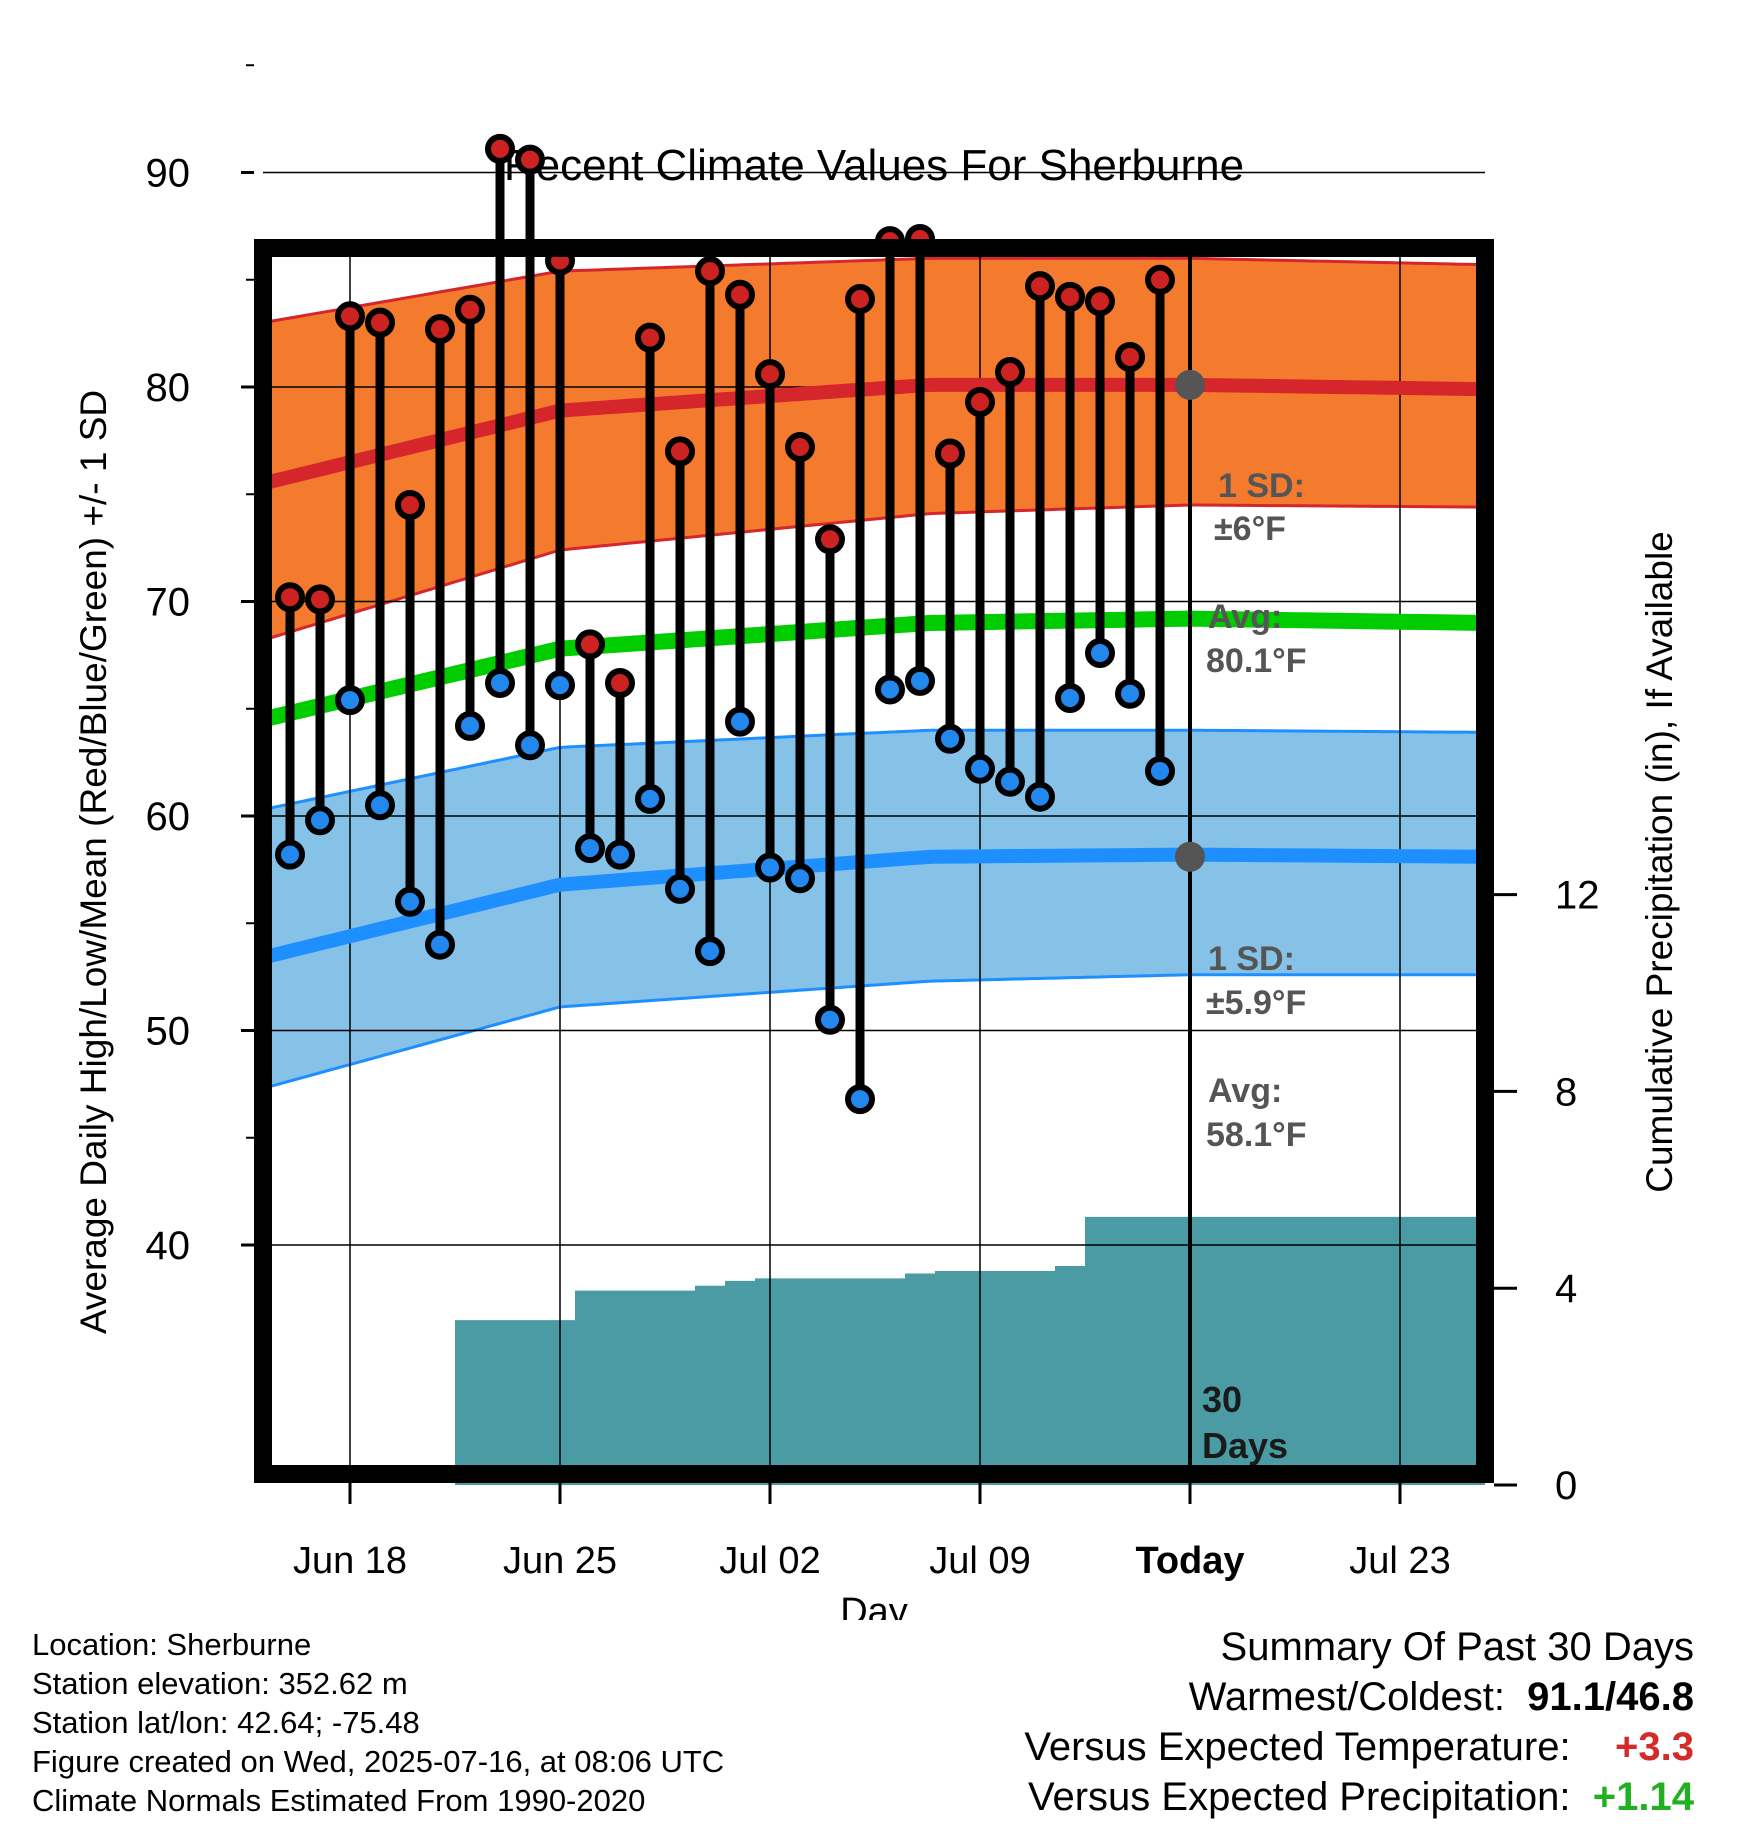 The height and width of the screenshot is (1828, 1748). I want to click on high-avg-label: Avg:, so click(1245, 617).